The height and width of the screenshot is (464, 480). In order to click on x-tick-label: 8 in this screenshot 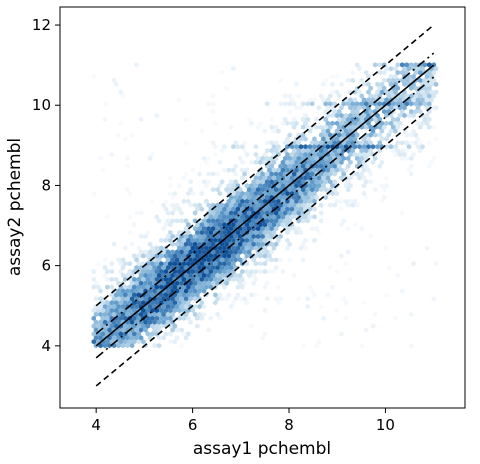, I will do `click(289, 425)`.